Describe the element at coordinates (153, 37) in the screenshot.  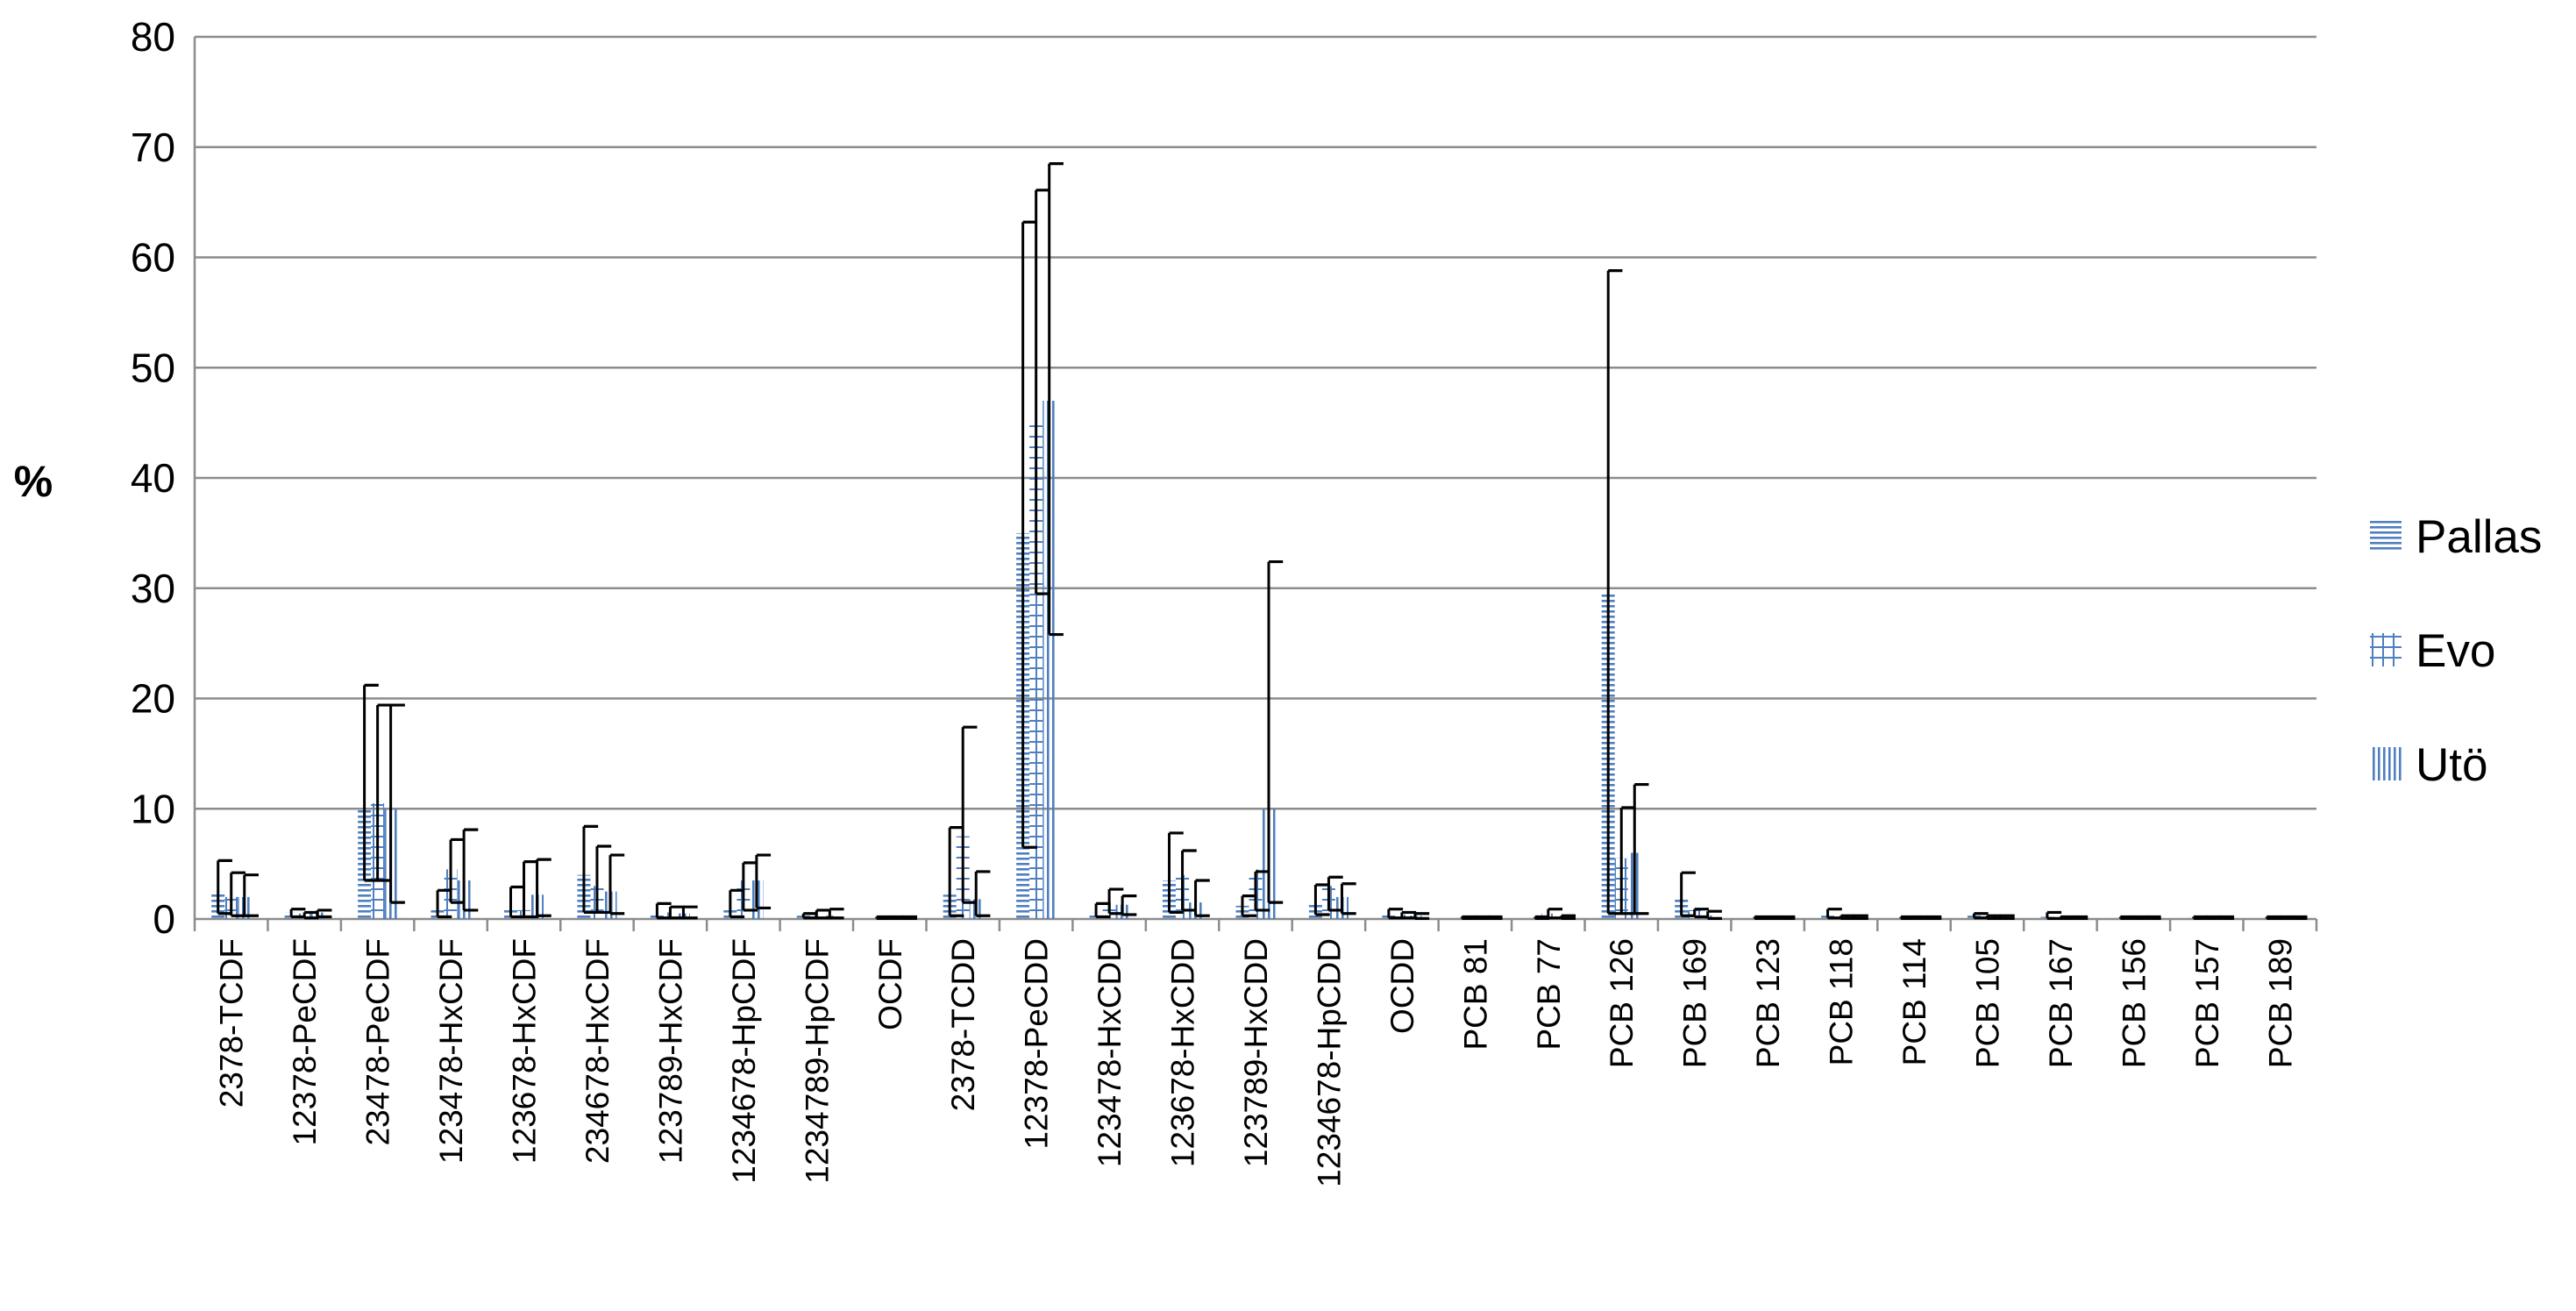
I see `y-tick-label: 80` at that location.